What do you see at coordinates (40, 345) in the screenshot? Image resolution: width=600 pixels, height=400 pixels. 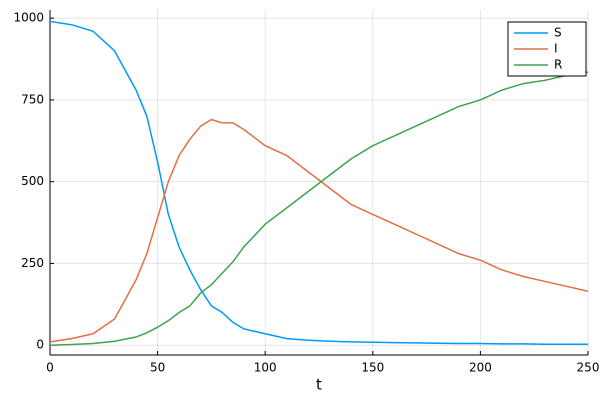 I see `y-tick-label: 0` at bounding box center [40, 345].